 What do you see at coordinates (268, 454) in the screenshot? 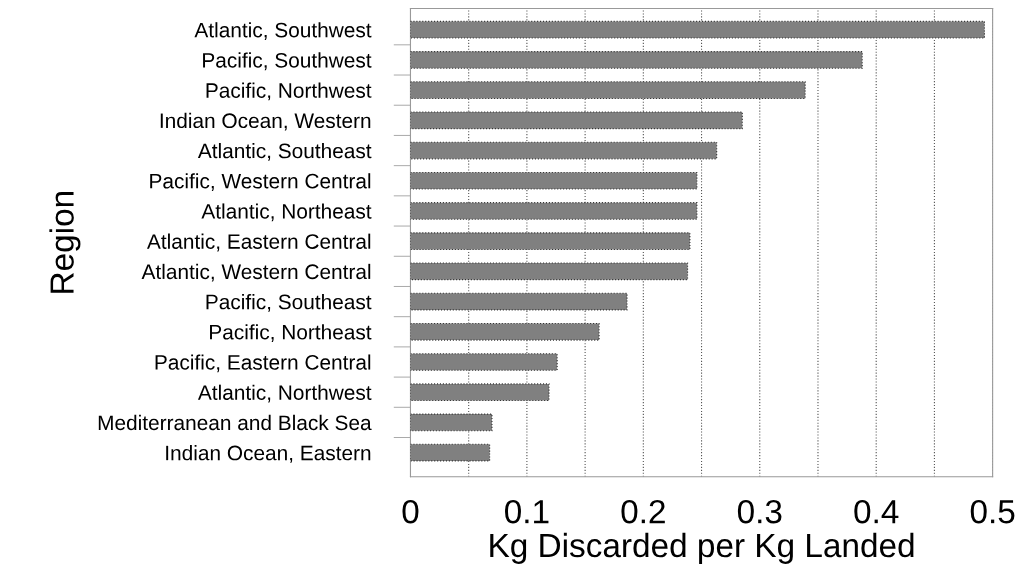
I see `y-tick-label: Indian Ocean, Eastern` at bounding box center [268, 454].